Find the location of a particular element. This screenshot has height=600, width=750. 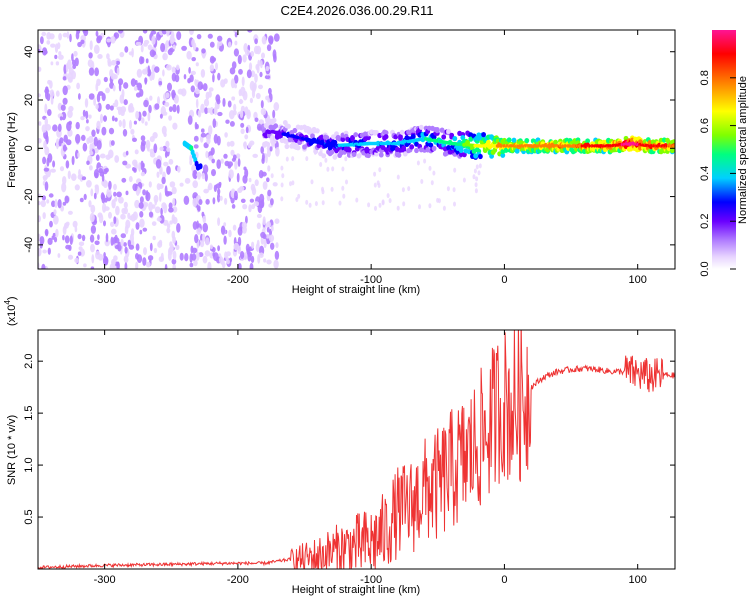

spectrogram-x-tick-label: 100 is located at coordinates (638, 280).